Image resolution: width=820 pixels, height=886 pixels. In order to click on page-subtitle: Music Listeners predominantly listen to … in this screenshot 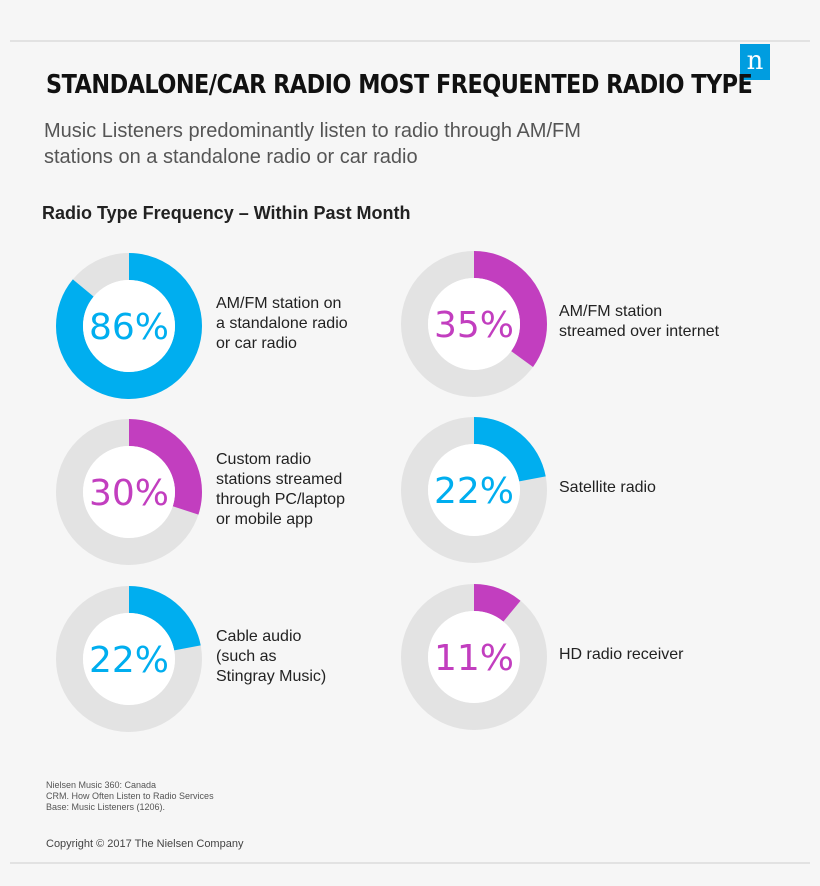, I will do `click(384, 144)`.